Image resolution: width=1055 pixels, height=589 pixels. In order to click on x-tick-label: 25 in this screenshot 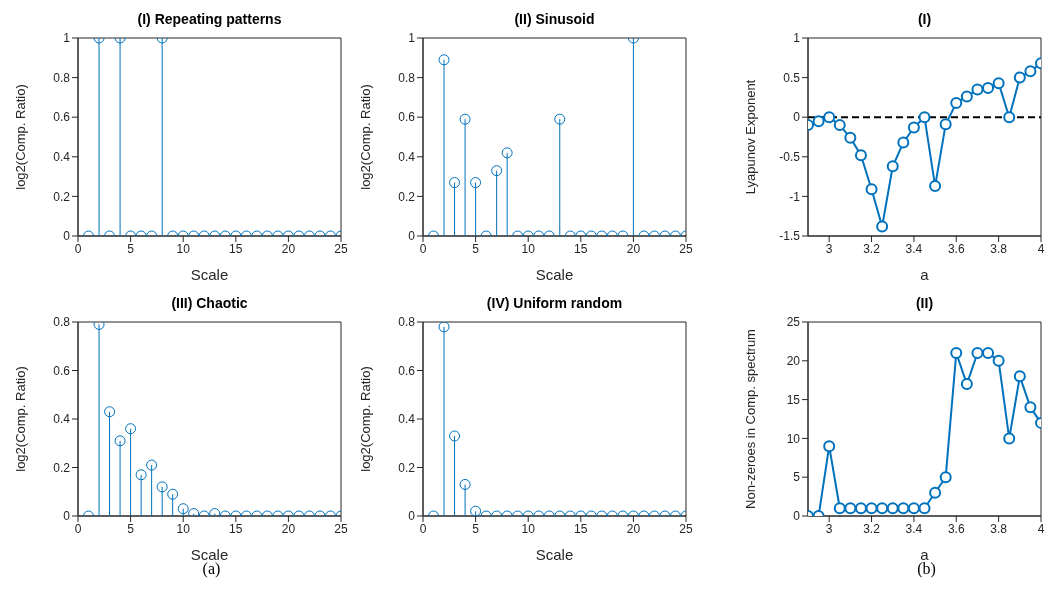, I will do `click(686, 528)`.